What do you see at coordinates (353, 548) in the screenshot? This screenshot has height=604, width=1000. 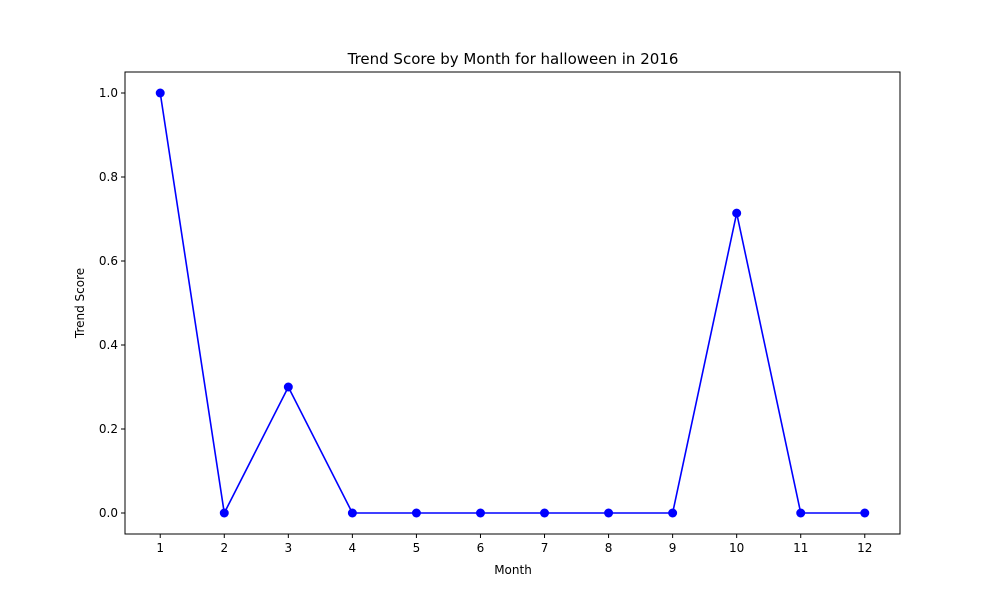 I see `x-tick-label: 4` at bounding box center [353, 548].